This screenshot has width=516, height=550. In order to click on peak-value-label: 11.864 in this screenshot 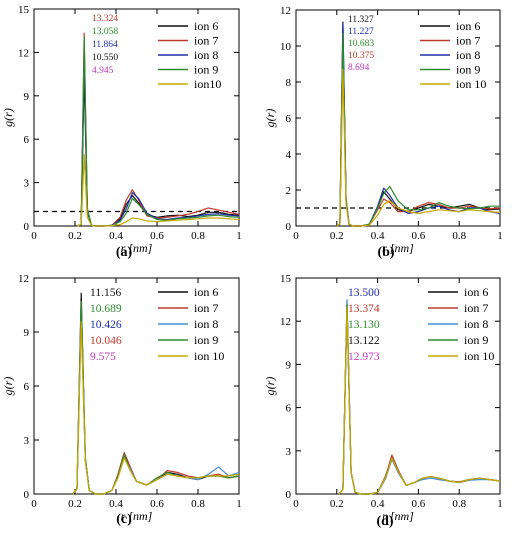, I will do `click(105, 45)`.